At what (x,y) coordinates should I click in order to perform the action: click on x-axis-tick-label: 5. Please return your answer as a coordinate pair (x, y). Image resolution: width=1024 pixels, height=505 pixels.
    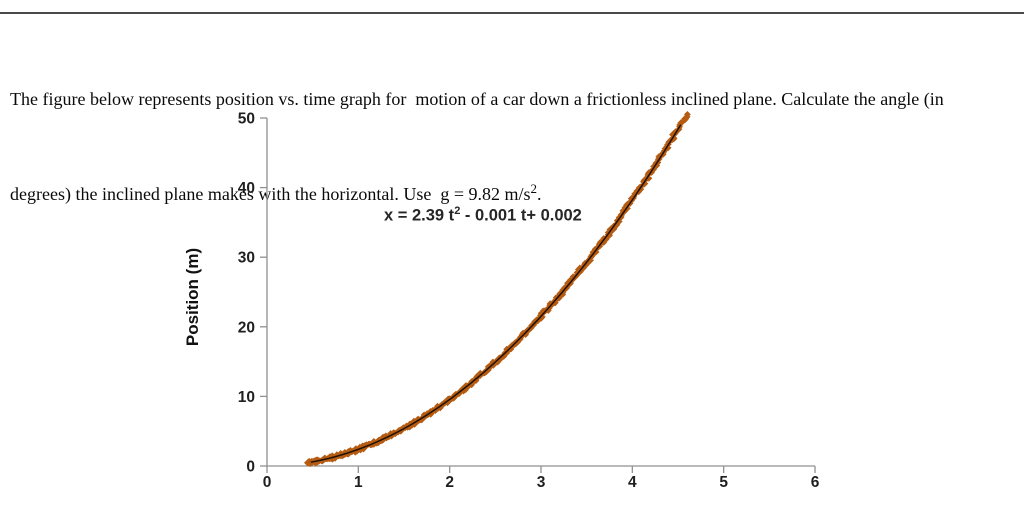
    Looking at the image, I should click on (723, 482).